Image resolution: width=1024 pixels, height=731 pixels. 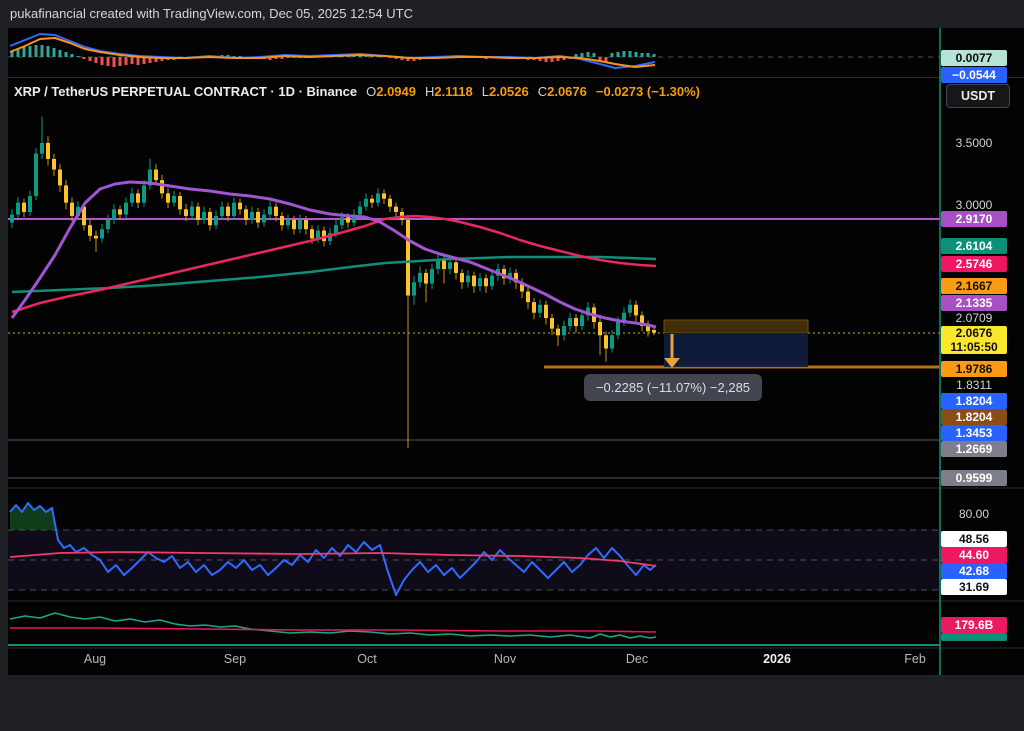 I want to click on price-level-label: −0.0544, so click(x=974, y=75).